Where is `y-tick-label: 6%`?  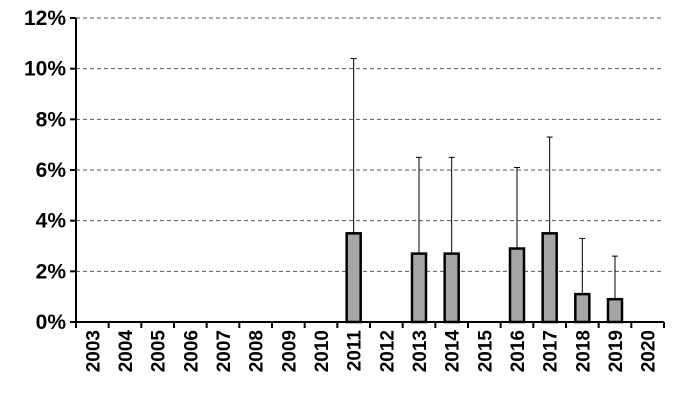
y-tick-label: 6% is located at coordinates (51, 170).